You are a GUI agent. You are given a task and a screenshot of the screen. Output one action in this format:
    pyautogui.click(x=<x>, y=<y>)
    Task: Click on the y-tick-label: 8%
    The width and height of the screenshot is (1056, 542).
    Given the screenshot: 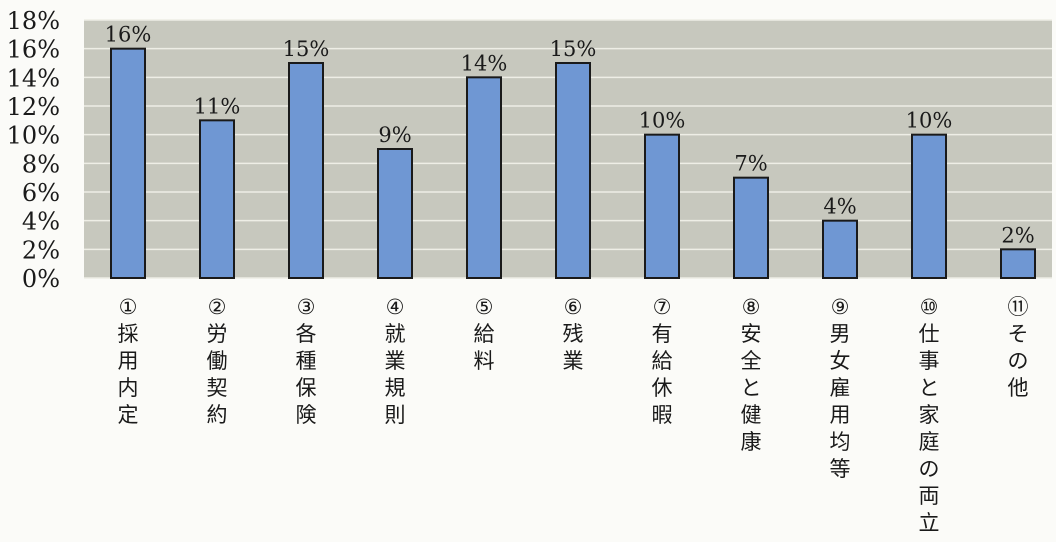 What is the action you would take?
    pyautogui.click(x=41, y=164)
    